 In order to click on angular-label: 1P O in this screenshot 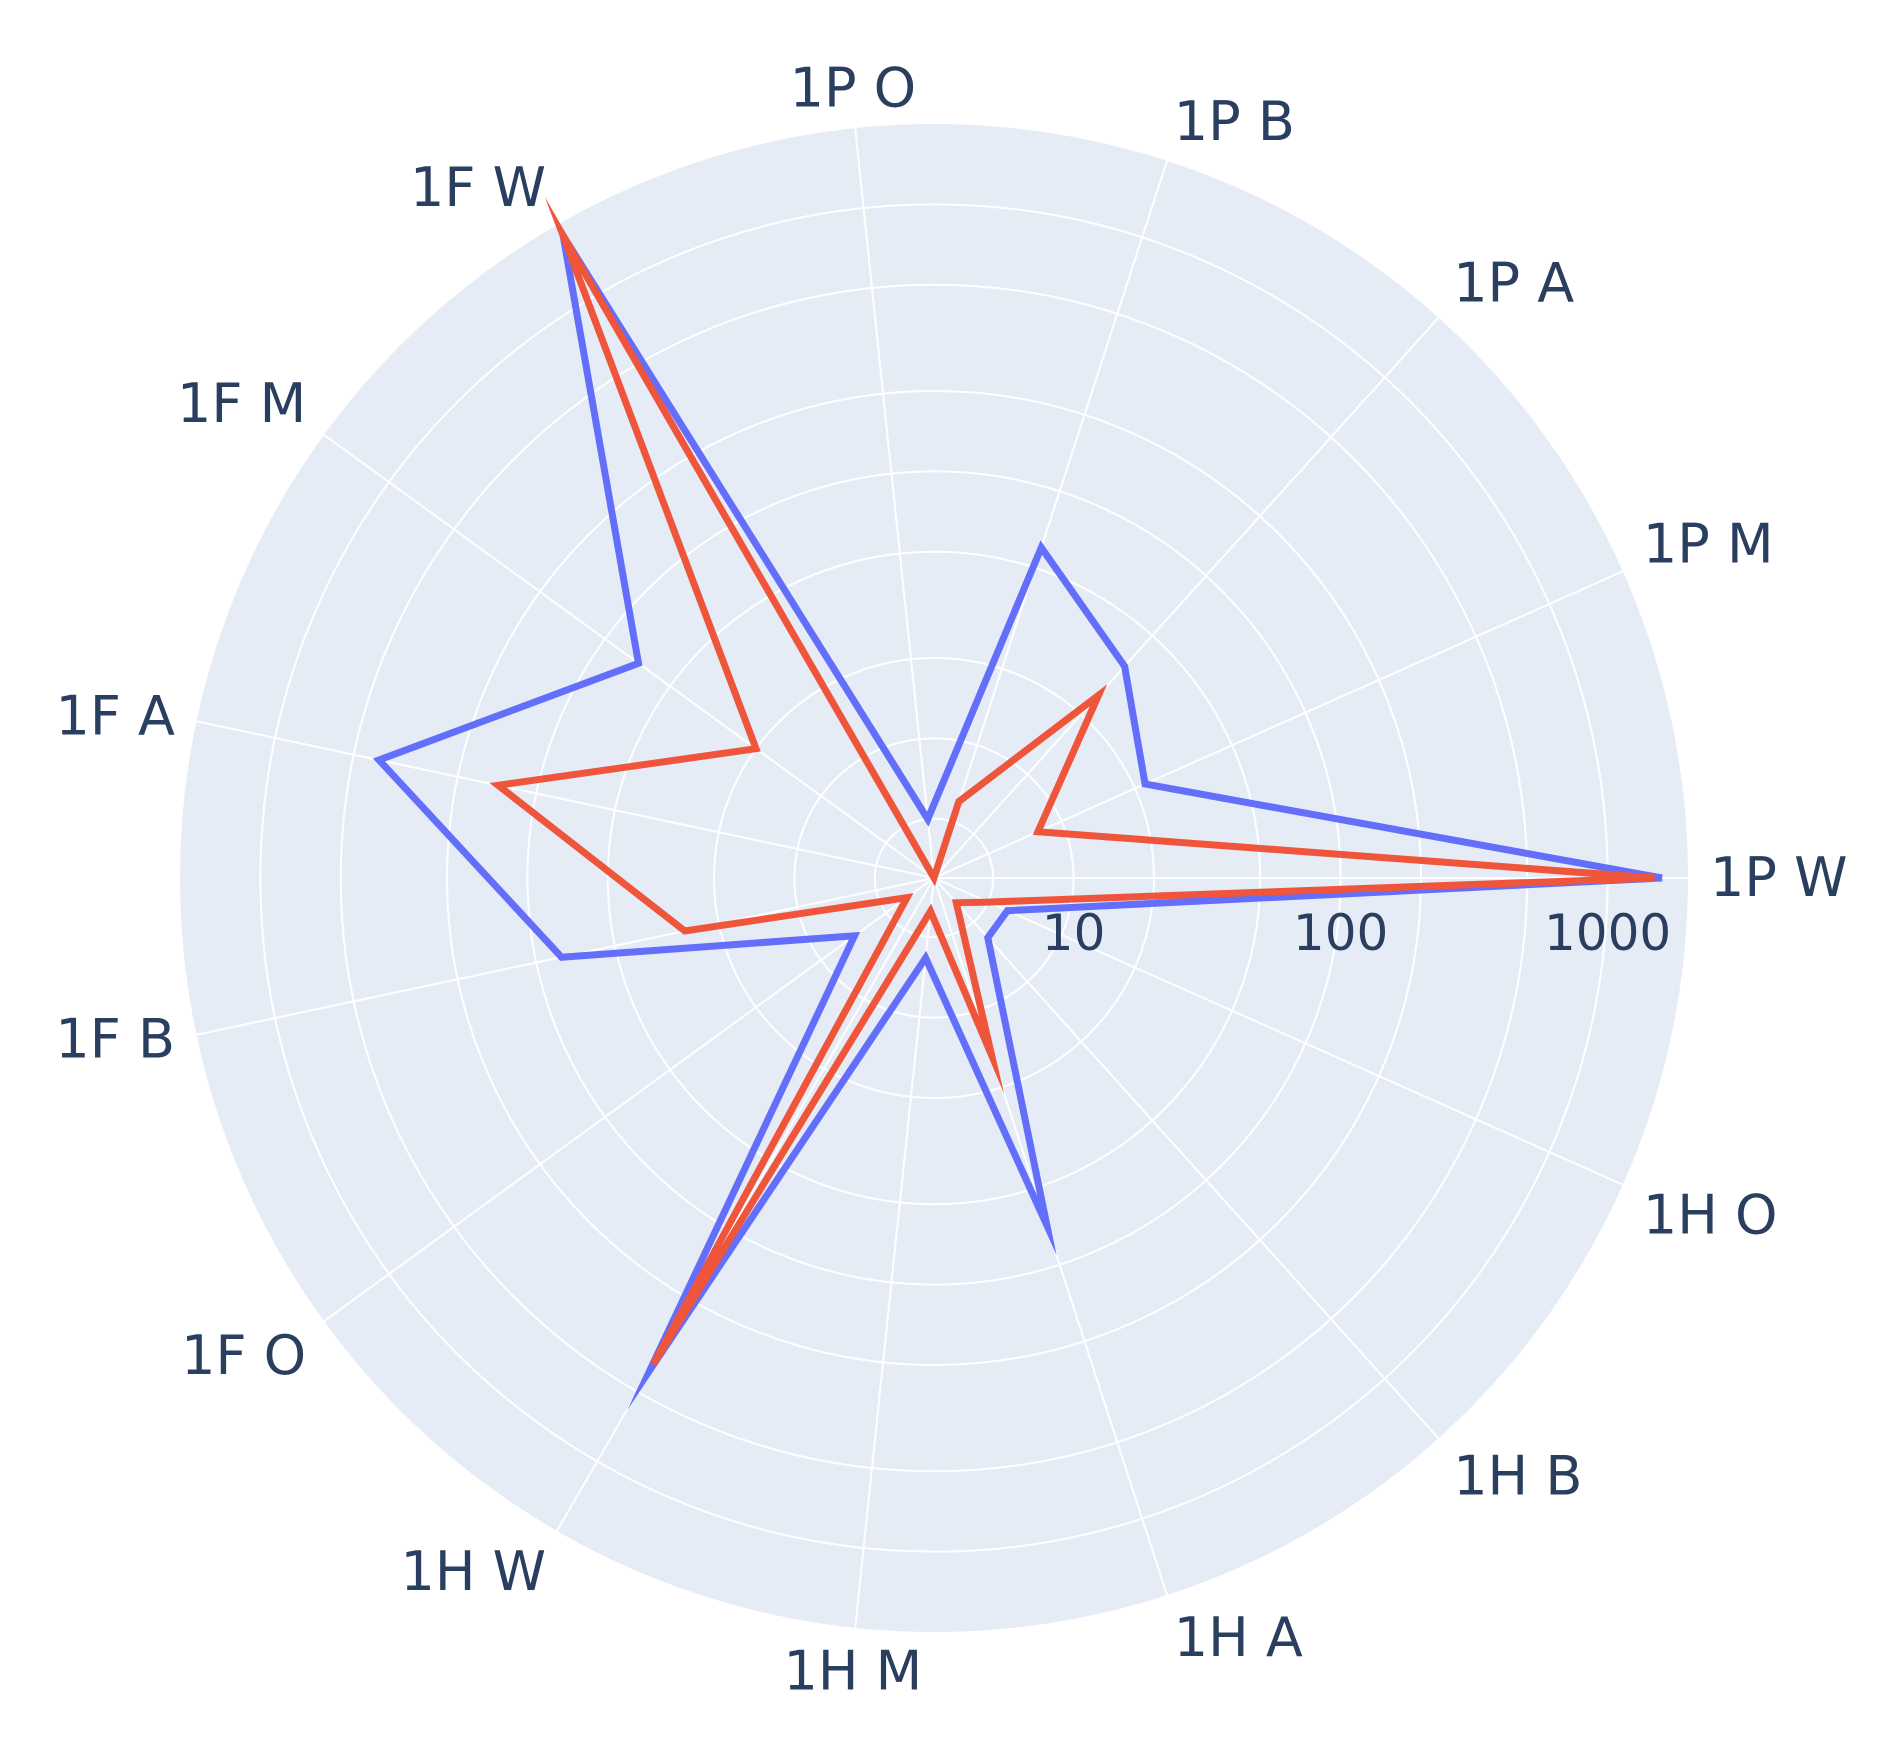, I will do `click(853, 87)`.